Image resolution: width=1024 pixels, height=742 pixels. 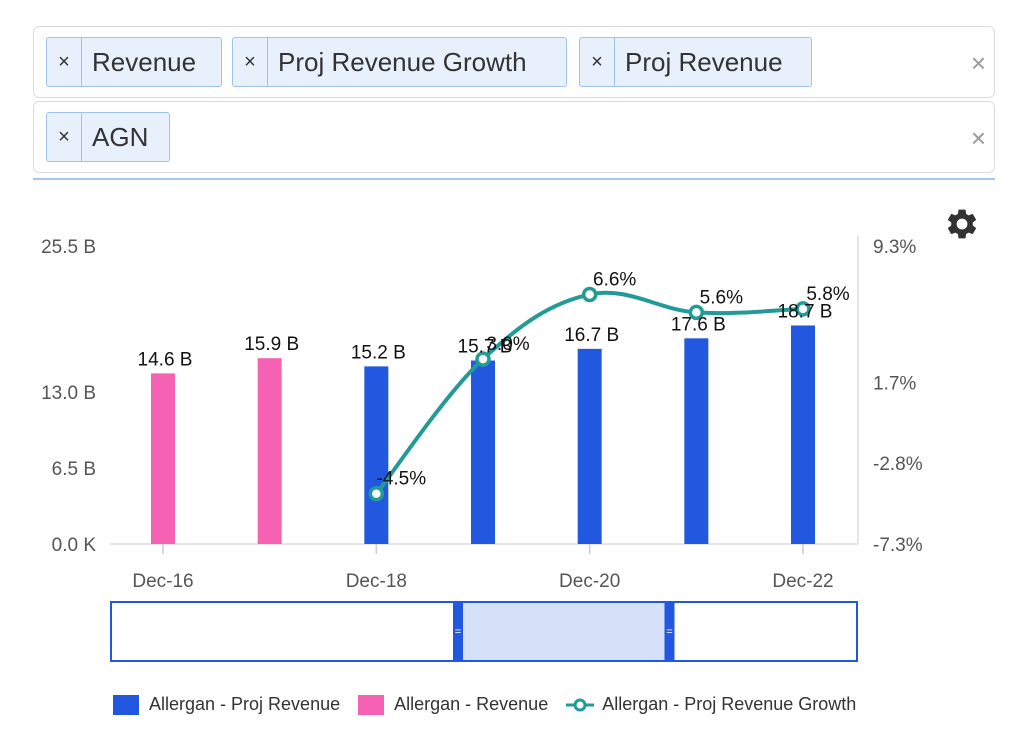 I want to click on filter-divider, so click(x=514, y=179).